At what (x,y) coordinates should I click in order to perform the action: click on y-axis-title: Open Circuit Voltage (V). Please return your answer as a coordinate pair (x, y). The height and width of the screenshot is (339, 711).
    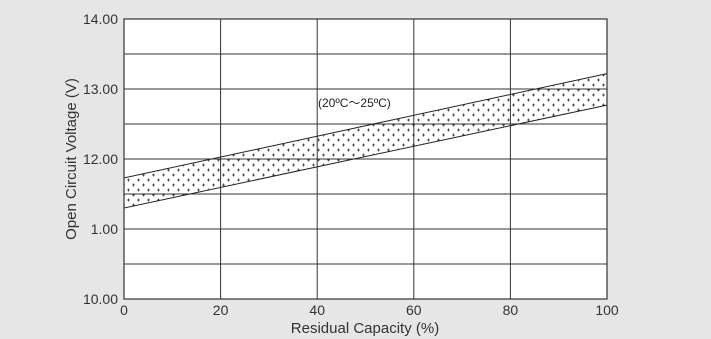
    Looking at the image, I should click on (71, 159).